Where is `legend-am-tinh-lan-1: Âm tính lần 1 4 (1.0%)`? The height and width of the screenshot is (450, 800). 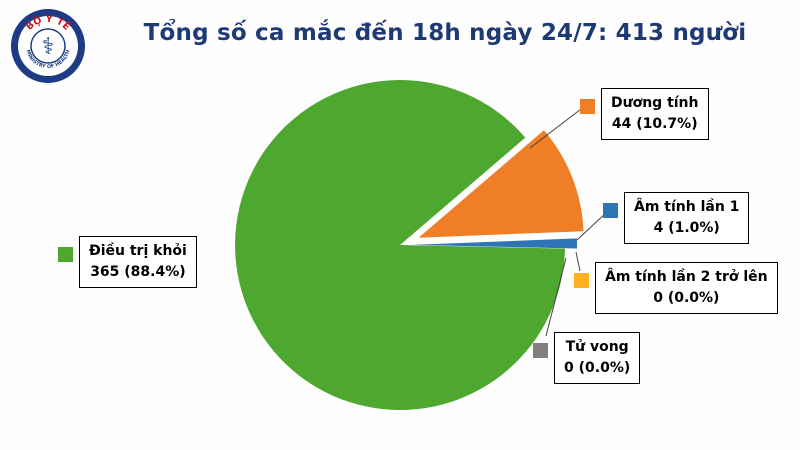 legend-am-tinh-lan-1: Âm tính lần 1 4 (1.0%) is located at coordinates (676, 218).